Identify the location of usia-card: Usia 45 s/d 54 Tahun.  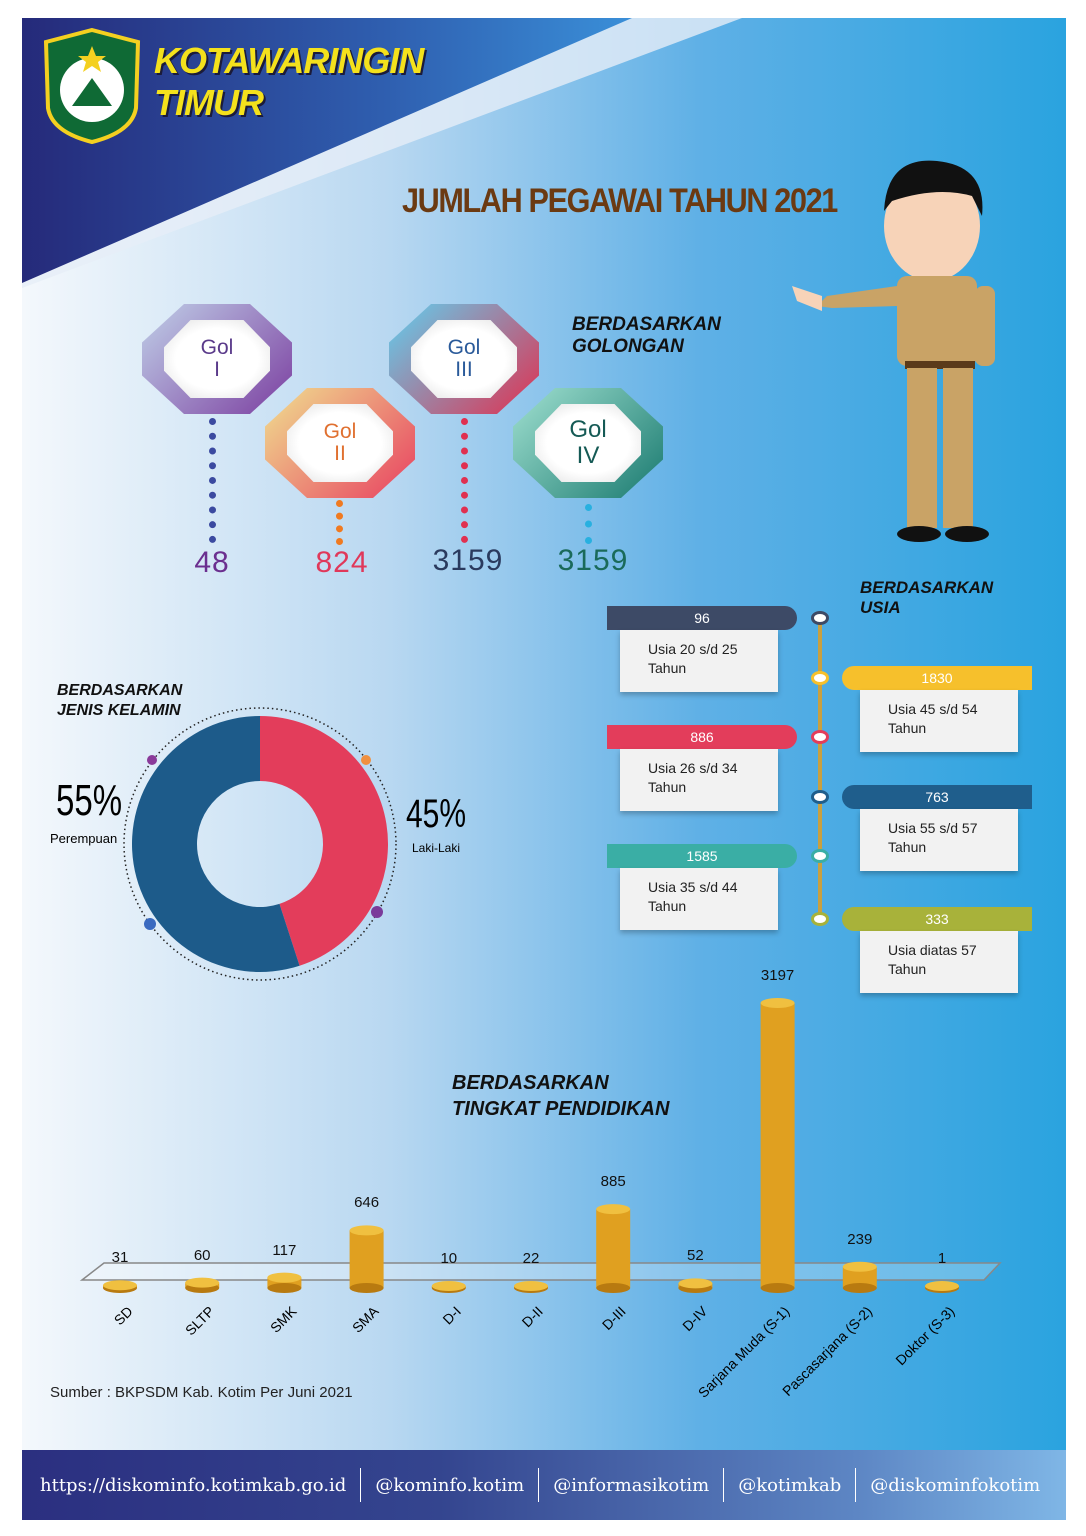
(939, 721).